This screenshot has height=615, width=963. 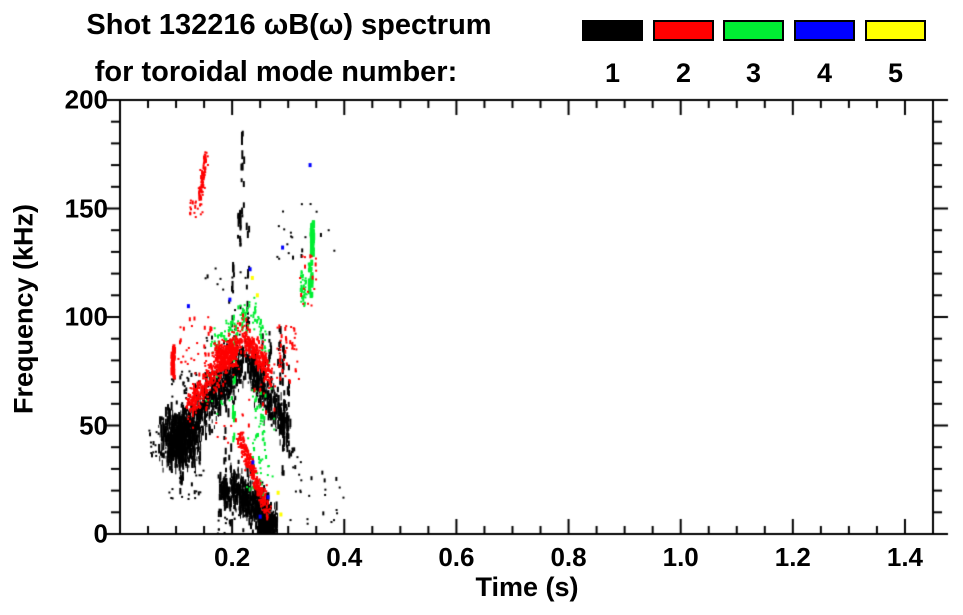 I want to click on chart-title-line2: for toroidal mode number:, so click(x=276, y=72).